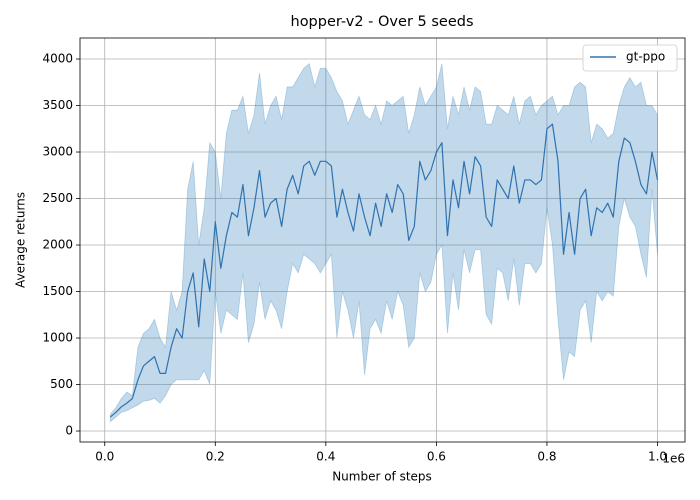 This screenshot has height=500, width=700. I want to click on y-tick-label: 1500, so click(57, 291).